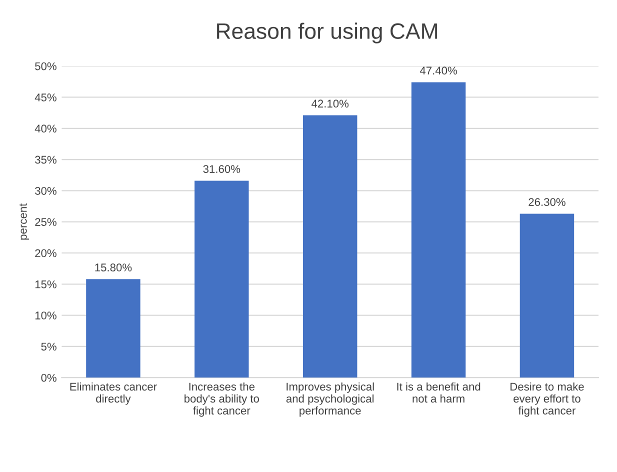  Describe the element at coordinates (221, 169) in the screenshot. I see `data-label: 31.60%` at that location.